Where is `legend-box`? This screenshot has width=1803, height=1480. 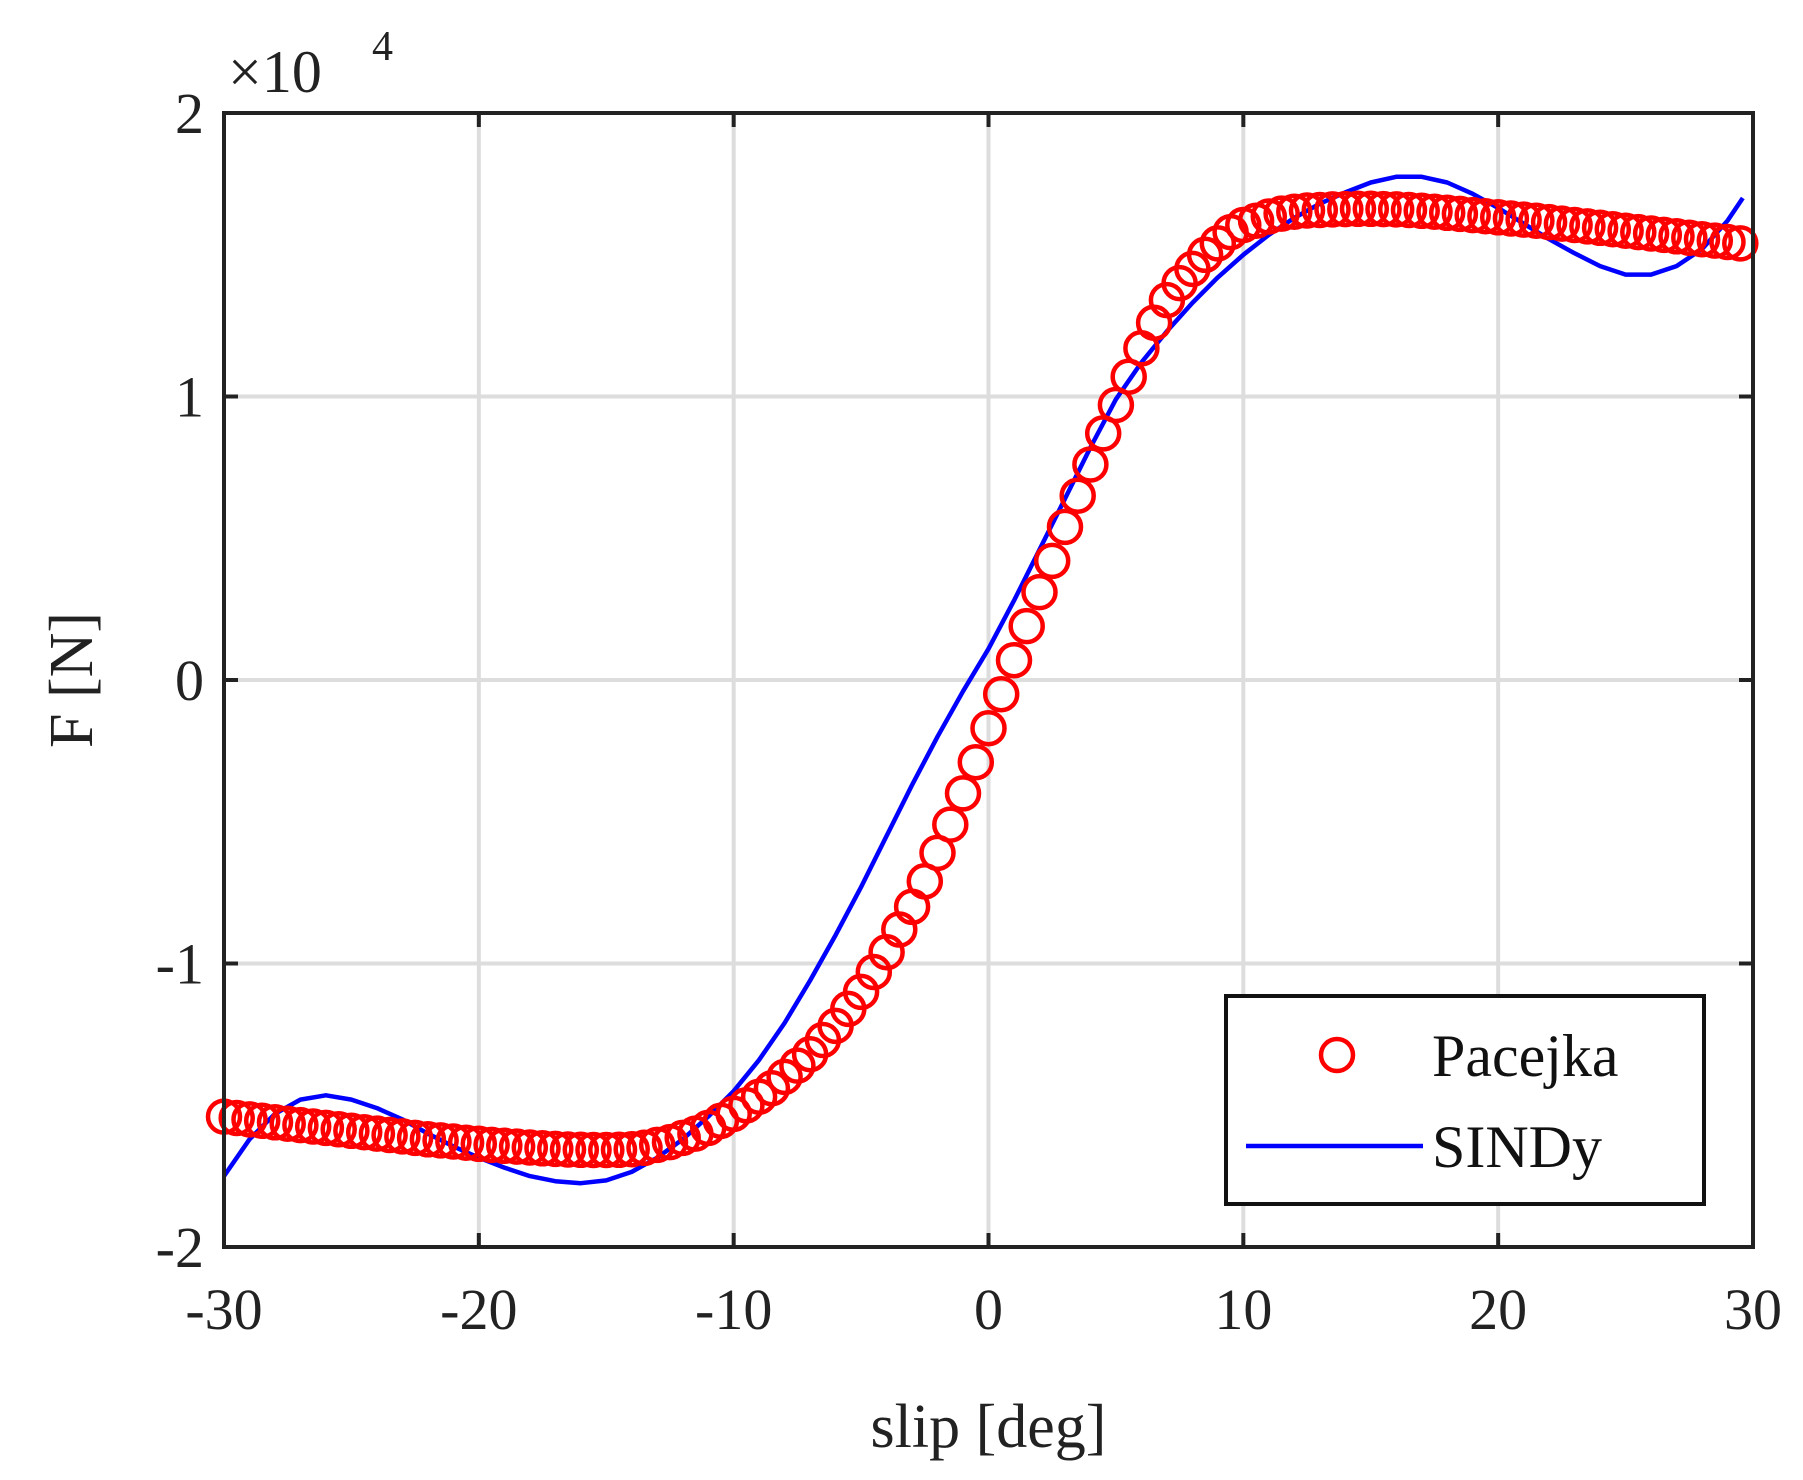 legend-box is located at coordinates (1465, 1100).